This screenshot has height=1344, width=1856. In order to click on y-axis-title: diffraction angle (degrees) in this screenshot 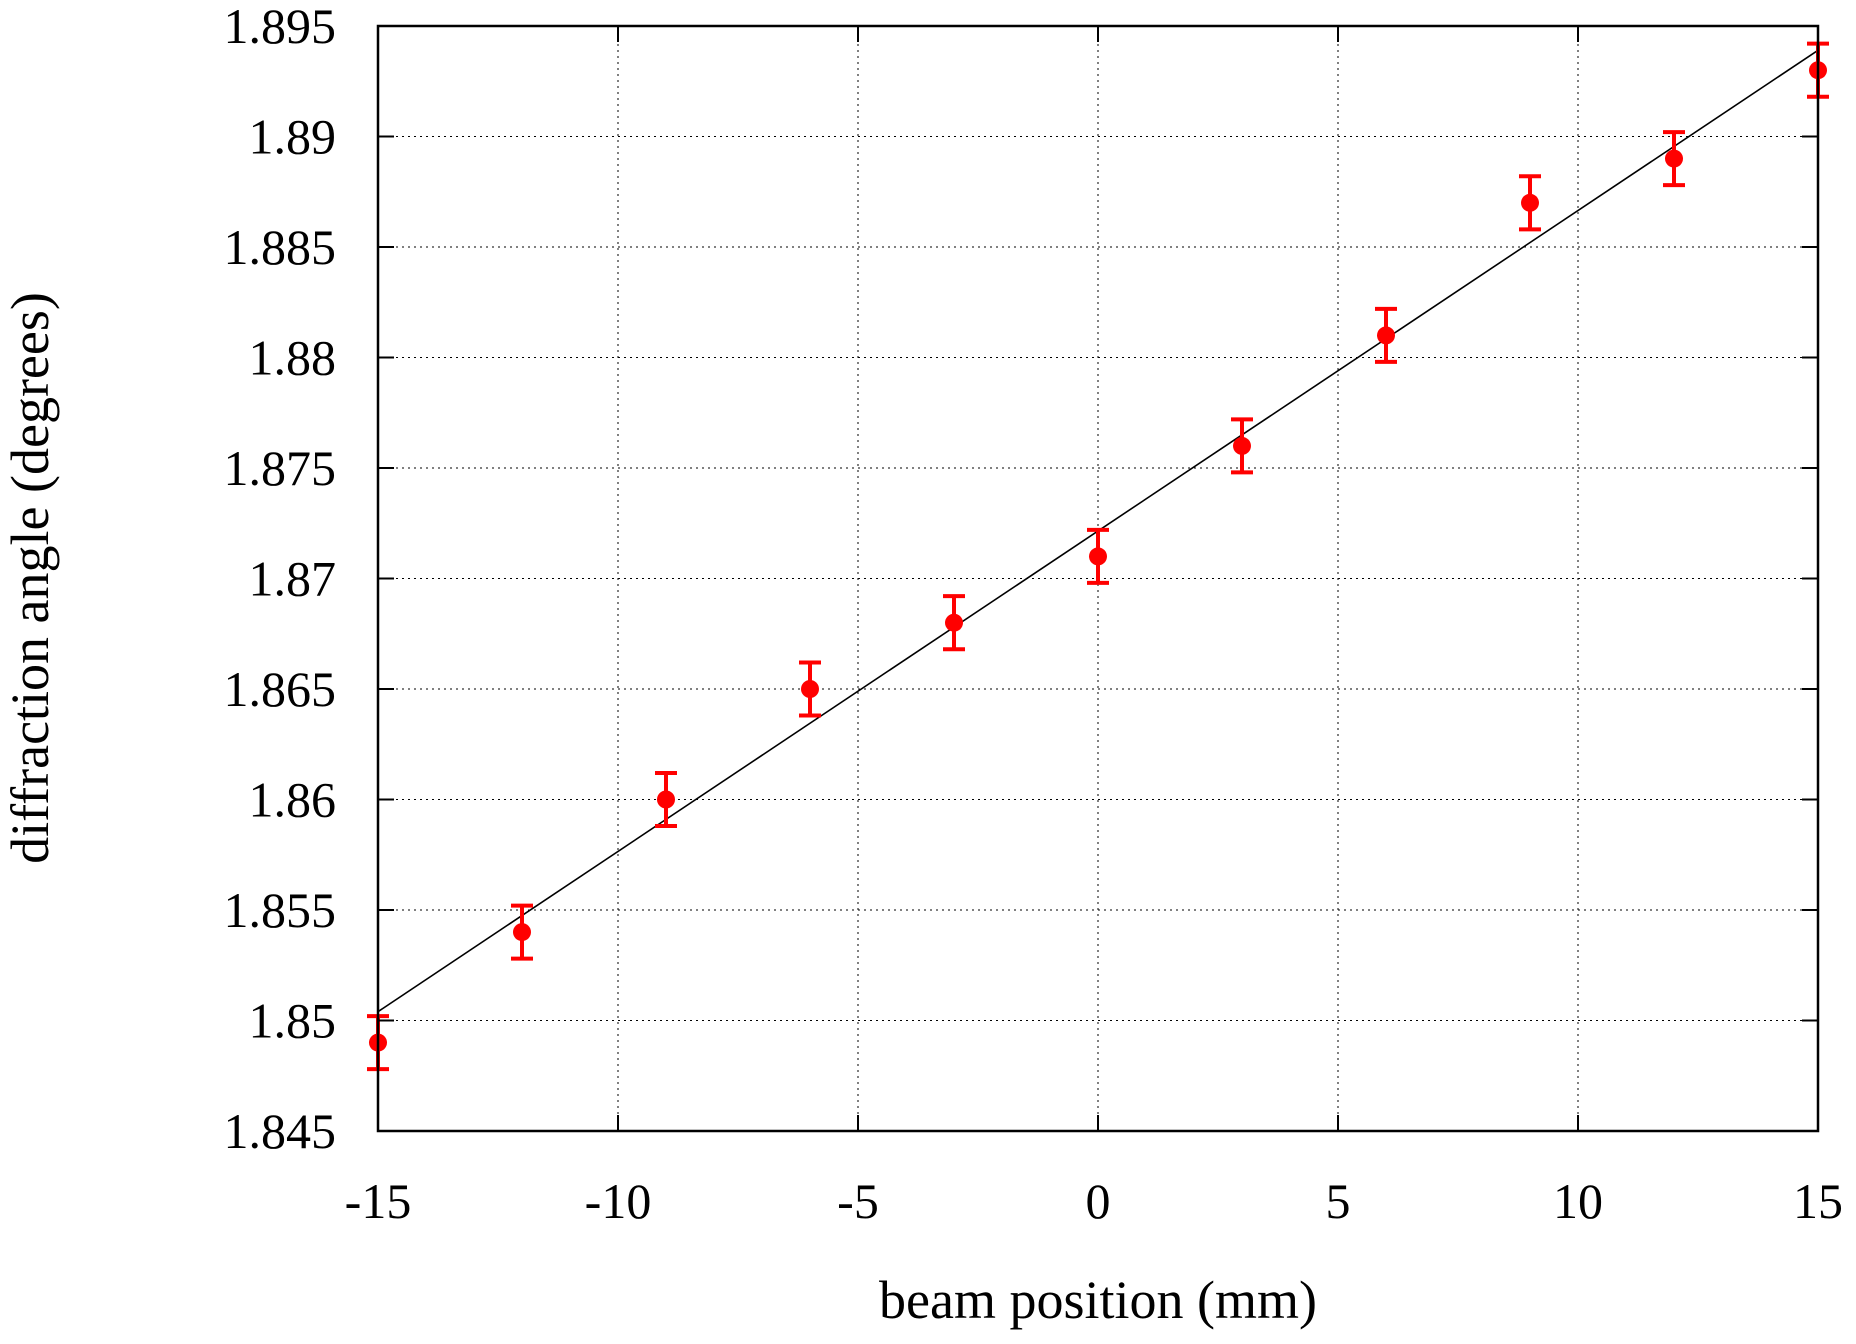, I will do `click(30, 578)`.